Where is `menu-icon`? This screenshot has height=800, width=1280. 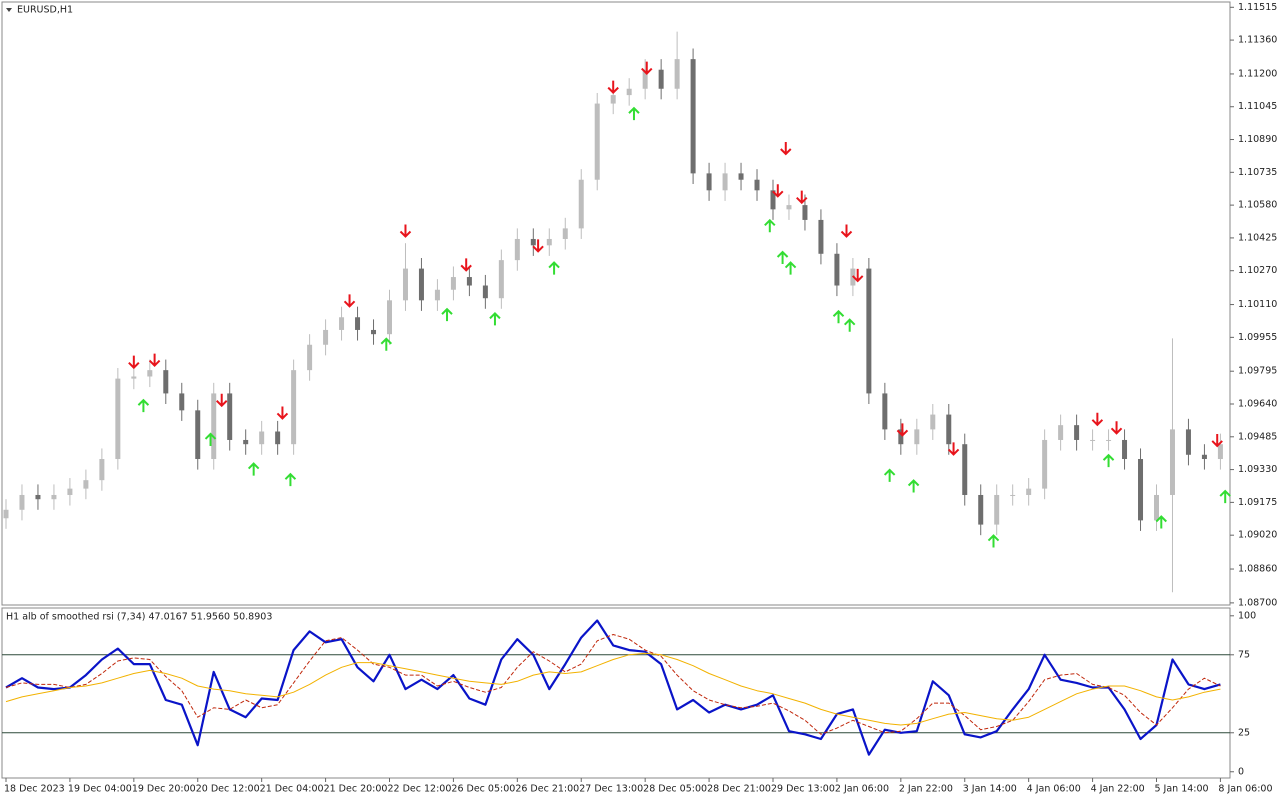
menu-icon is located at coordinates (9, 10).